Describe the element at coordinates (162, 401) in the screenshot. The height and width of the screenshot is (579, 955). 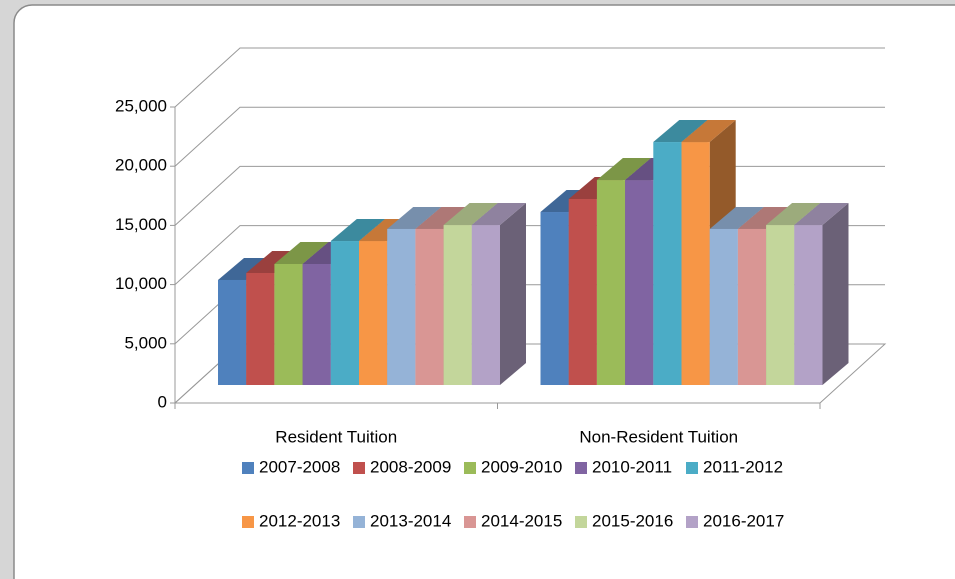
I see `y-tick-label: 0` at that location.